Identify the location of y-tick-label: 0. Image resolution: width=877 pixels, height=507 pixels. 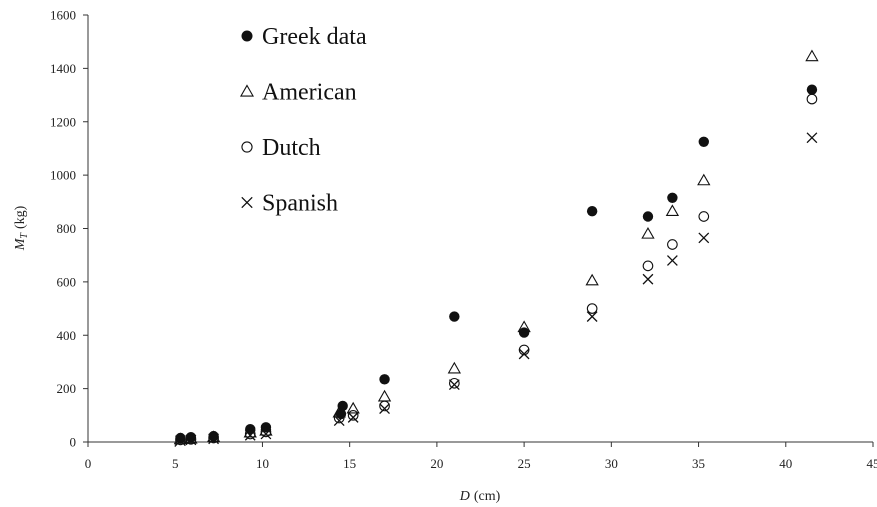
(73, 442).